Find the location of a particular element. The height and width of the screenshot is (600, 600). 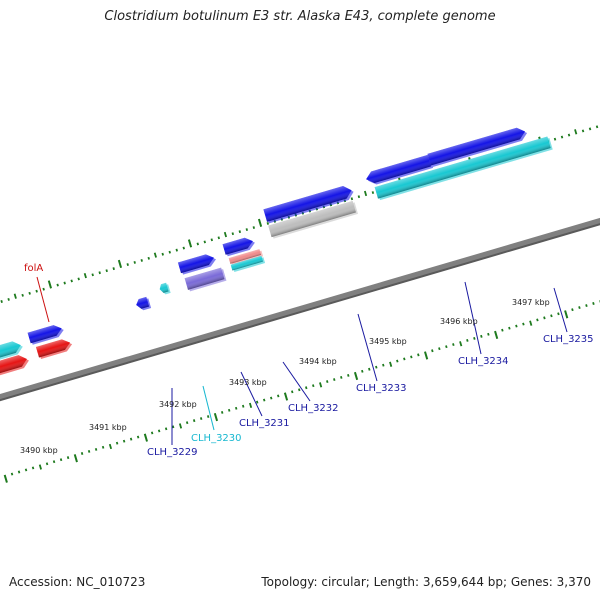

gene-label-clh-3235: CLH_3235 is located at coordinates (568, 339).